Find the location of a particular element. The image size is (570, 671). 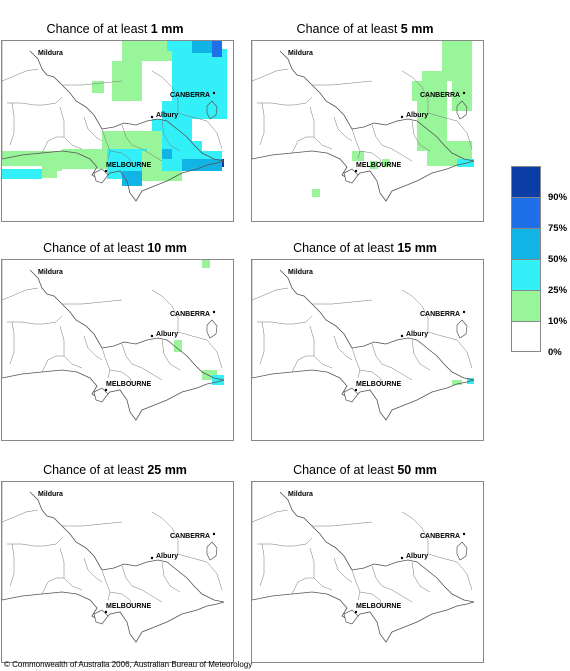

panel-title: Chance of at least 10 mm is located at coordinates (115, 248).